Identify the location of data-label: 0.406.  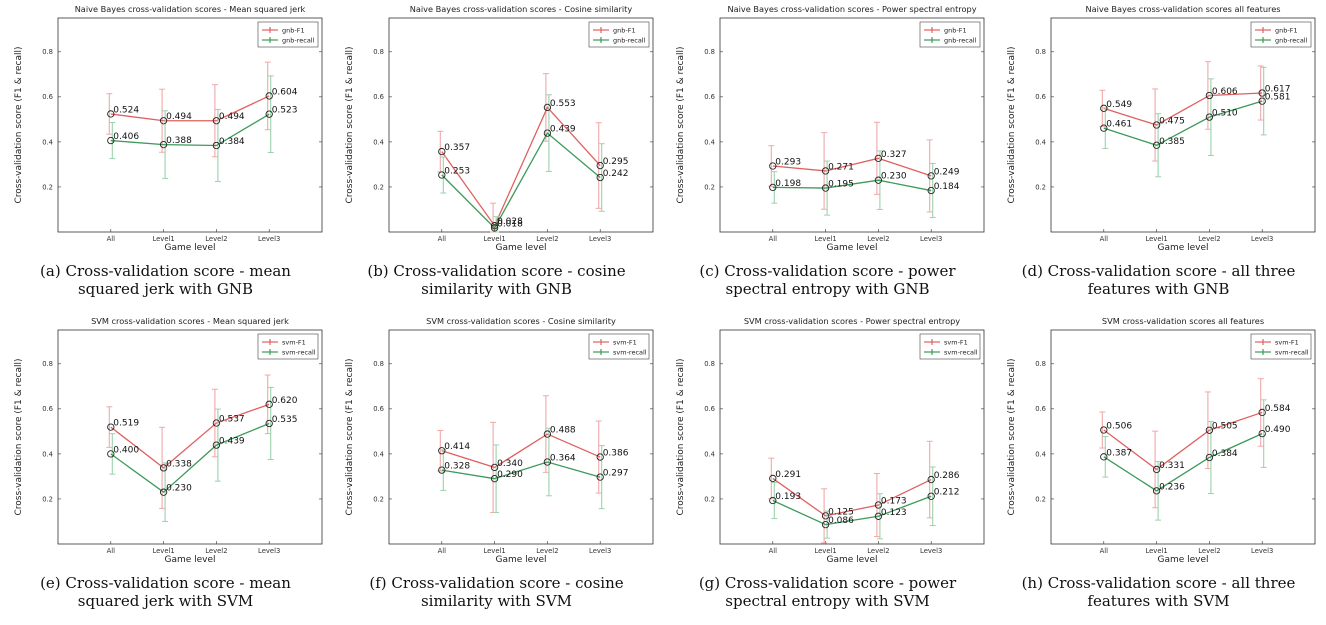
(126, 137).